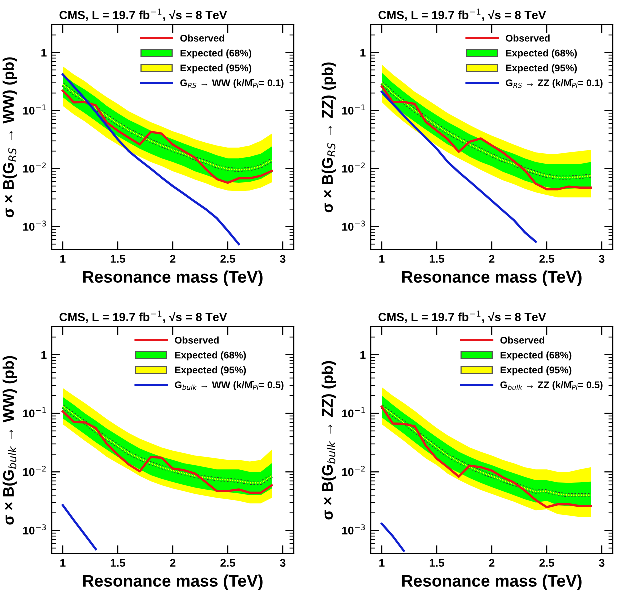 The width and height of the screenshot is (618, 601). What do you see at coordinates (10, 440) in the screenshot?
I see `y-axis-title: σ × B(G$_{bulk}$ → WW) (pb)` at bounding box center [10, 440].